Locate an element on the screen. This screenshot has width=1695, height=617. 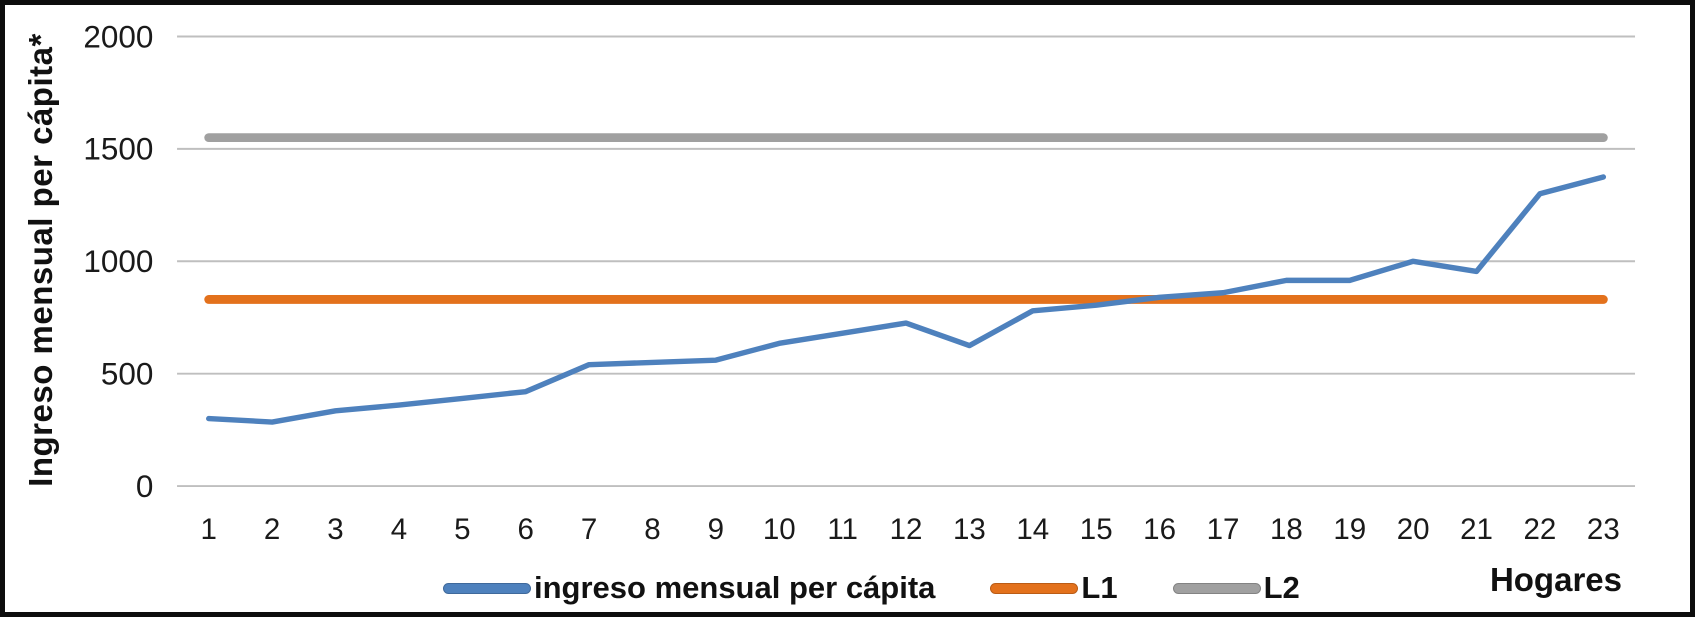
legend-item-l1: L1 is located at coordinates (1054, 588).